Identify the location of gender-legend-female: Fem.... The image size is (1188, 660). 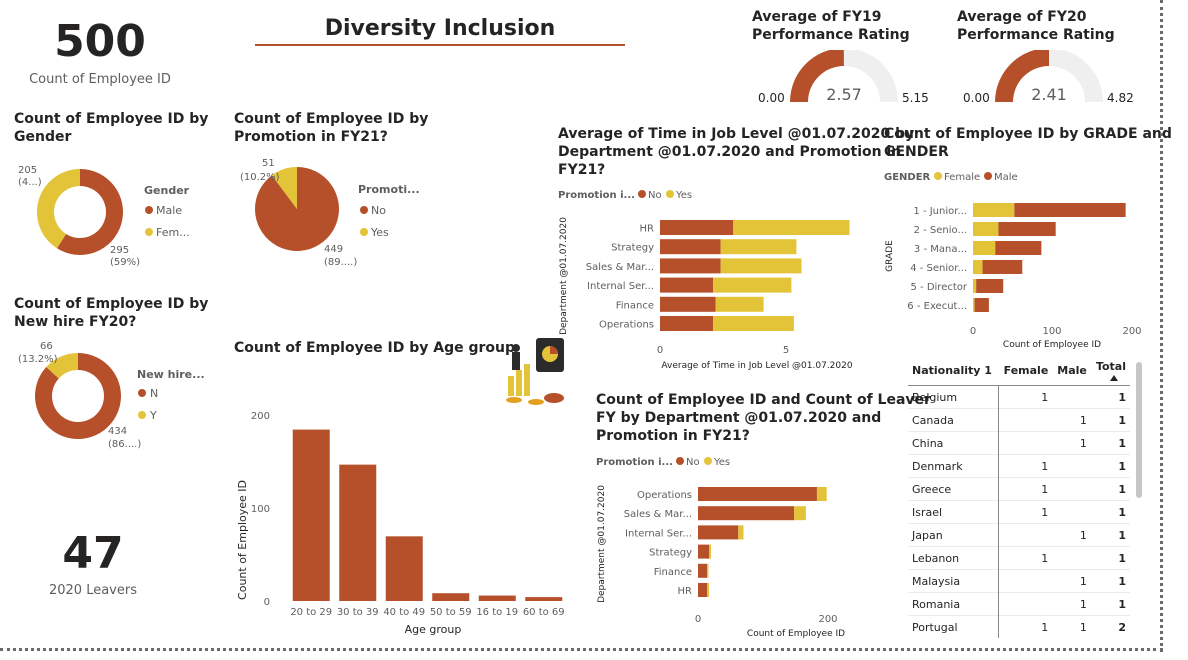
(173, 232).